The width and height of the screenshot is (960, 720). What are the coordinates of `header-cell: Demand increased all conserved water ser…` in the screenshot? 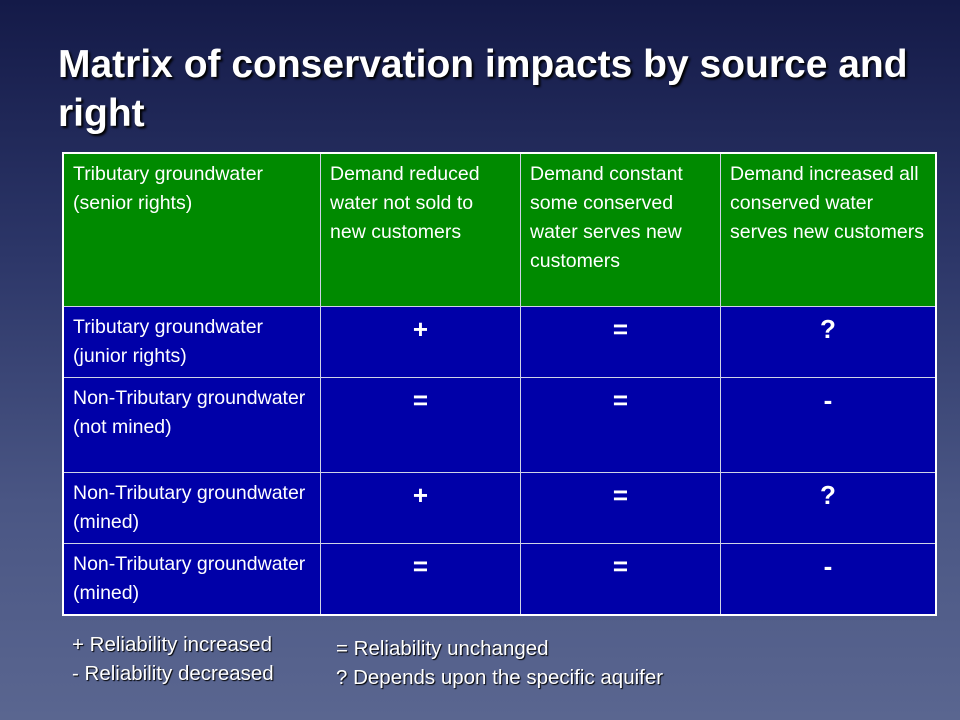 It's located at (828, 229).